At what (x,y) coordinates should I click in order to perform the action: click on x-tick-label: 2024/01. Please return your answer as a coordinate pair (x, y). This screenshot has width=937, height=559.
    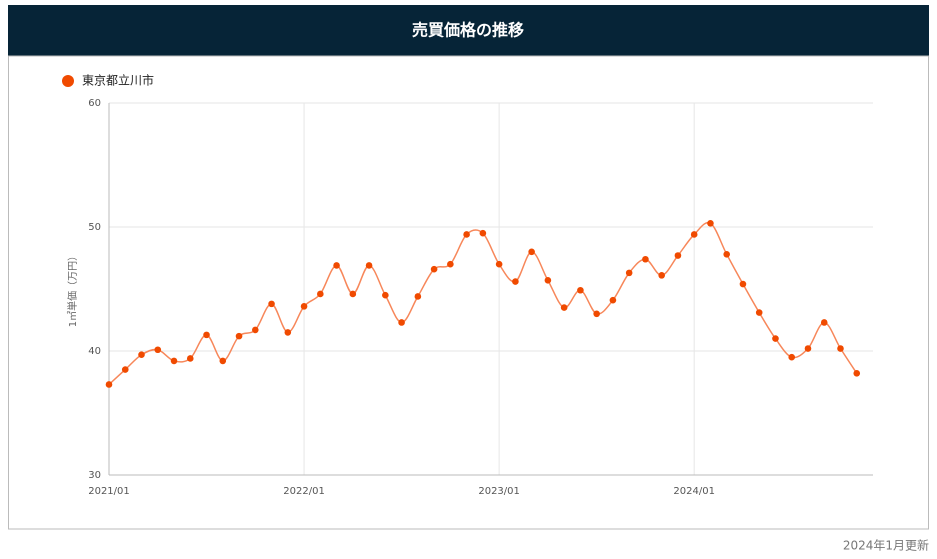
    Looking at the image, I should click on (694, 491).